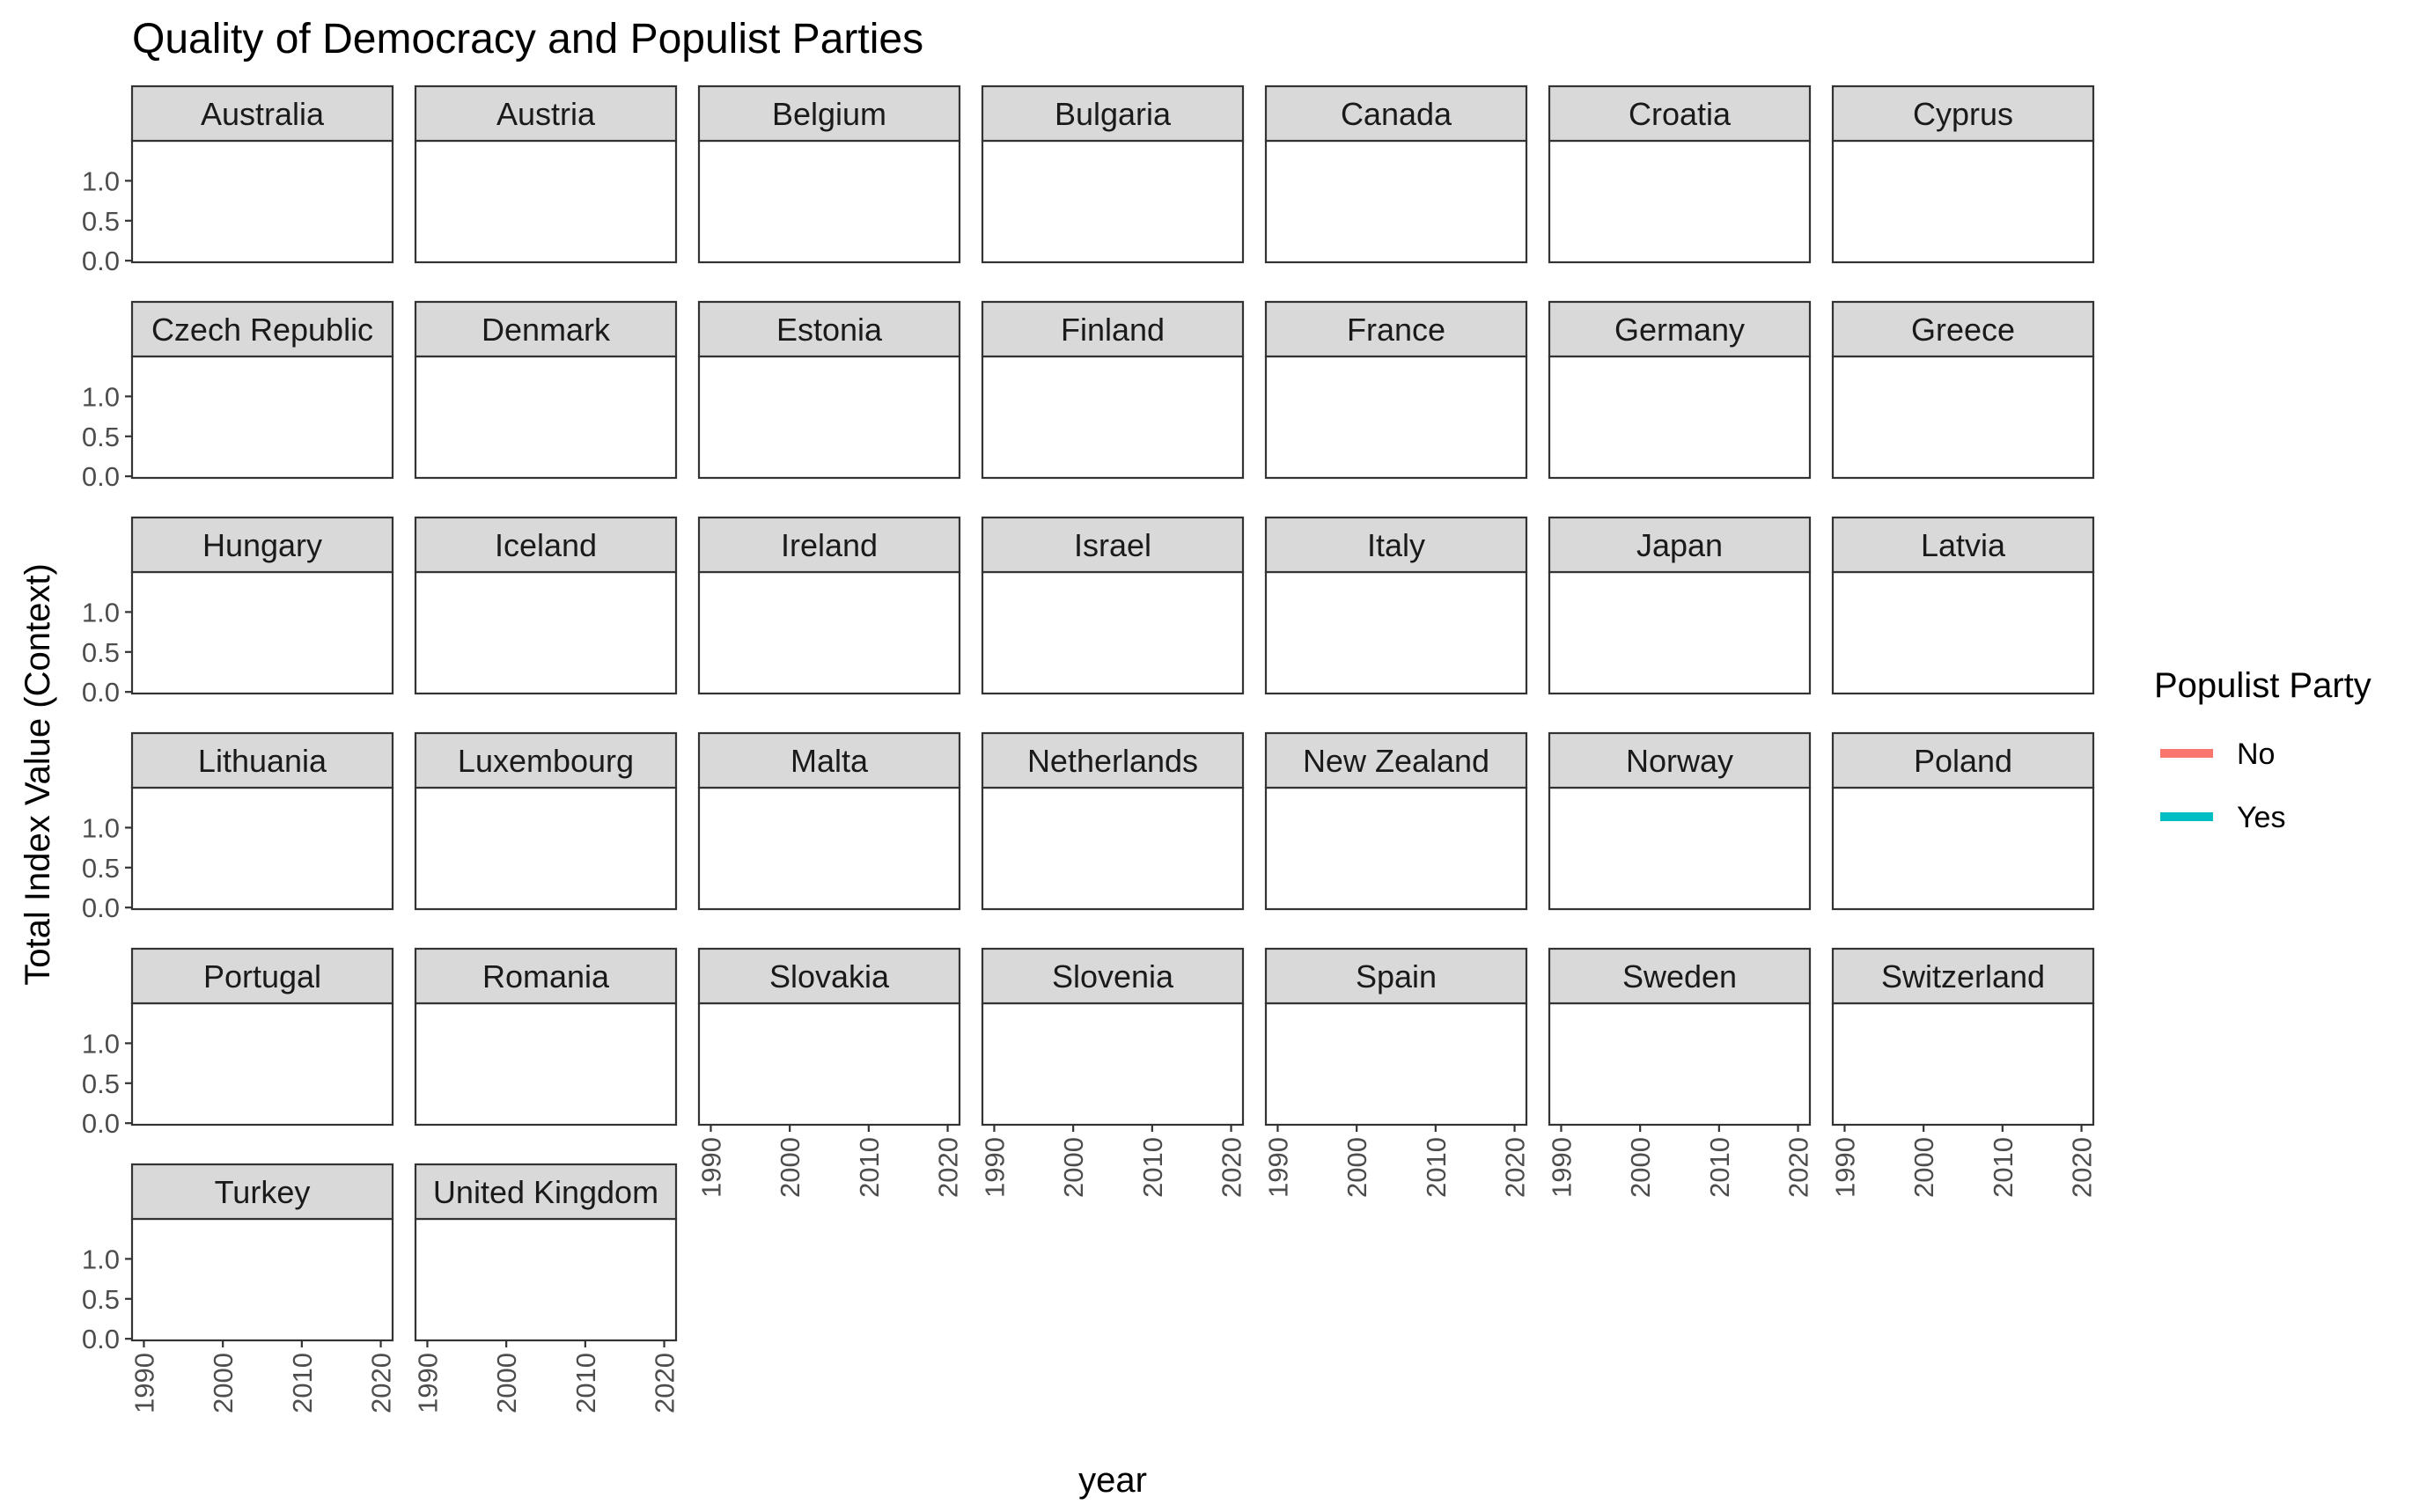  I want to click on panel-canada: Canada, so click(1396, 174).